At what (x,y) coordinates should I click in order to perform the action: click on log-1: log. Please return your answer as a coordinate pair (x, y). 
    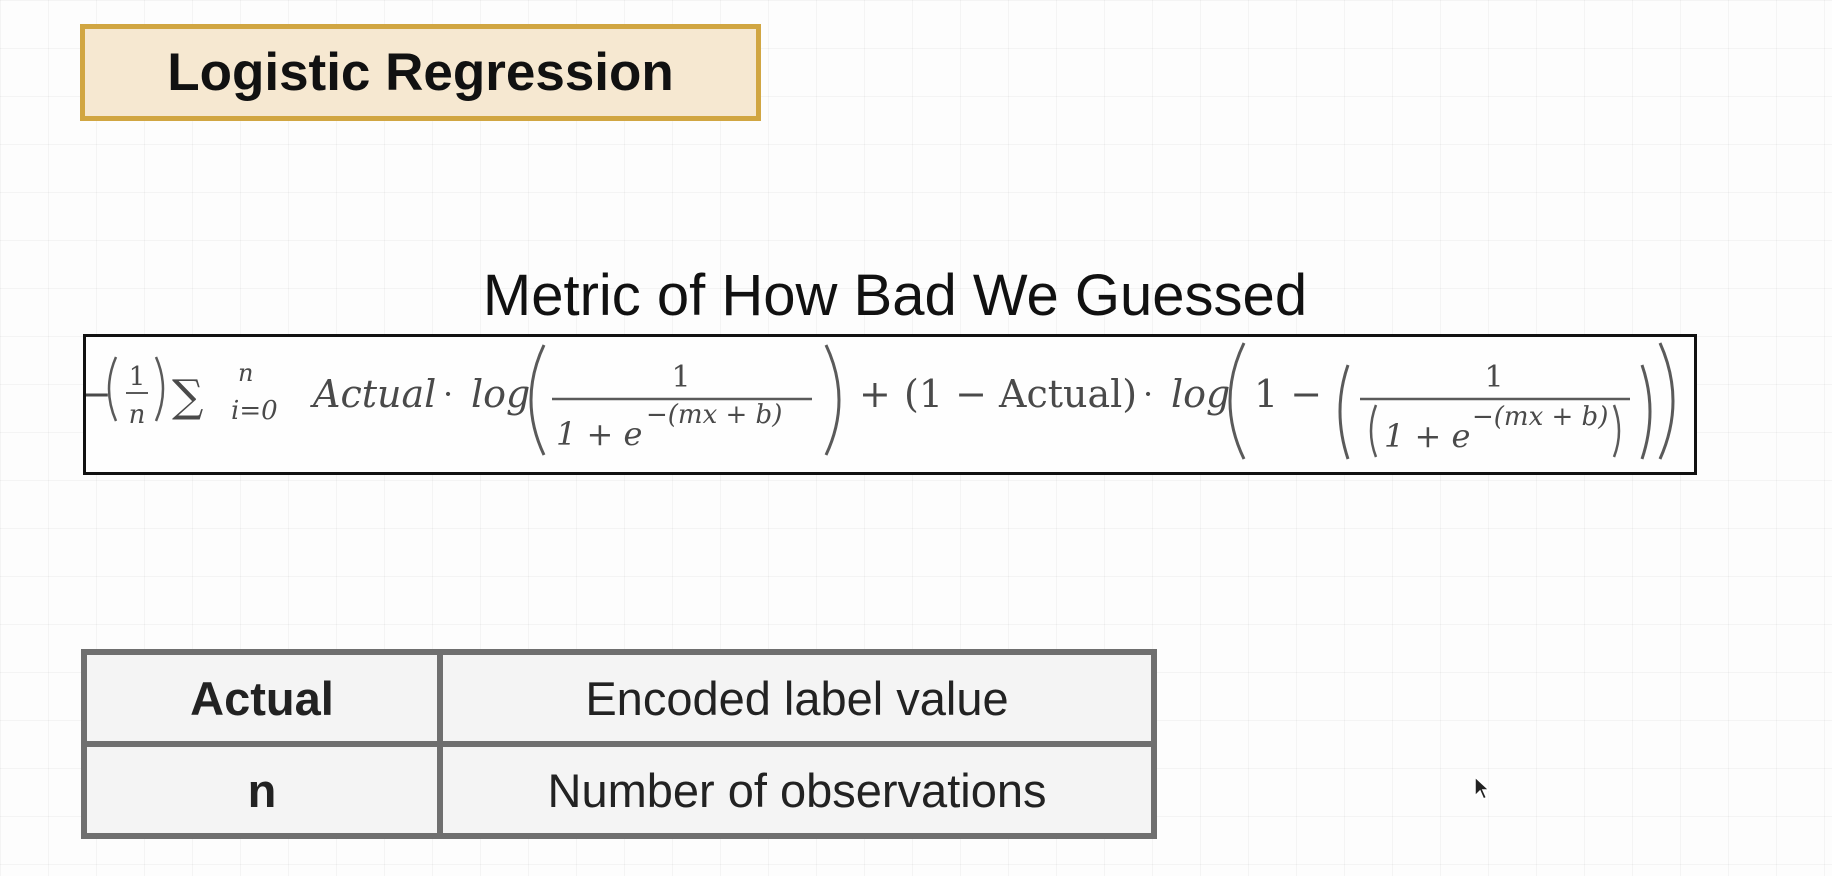
    Looking at the image, I should click on (500, 394).